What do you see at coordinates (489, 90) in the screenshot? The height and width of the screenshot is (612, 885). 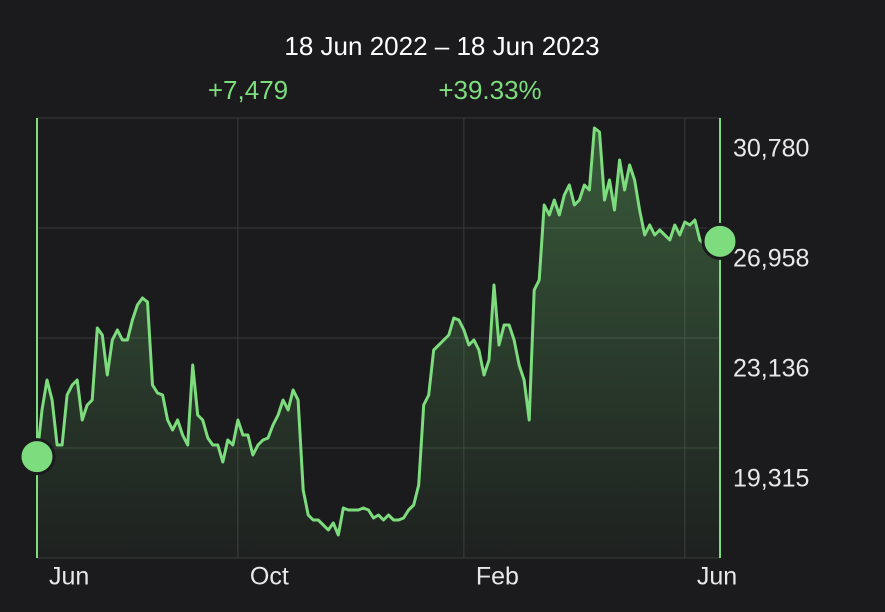 I see `change-percent: +39.33%` at bounding box center [489, 90].